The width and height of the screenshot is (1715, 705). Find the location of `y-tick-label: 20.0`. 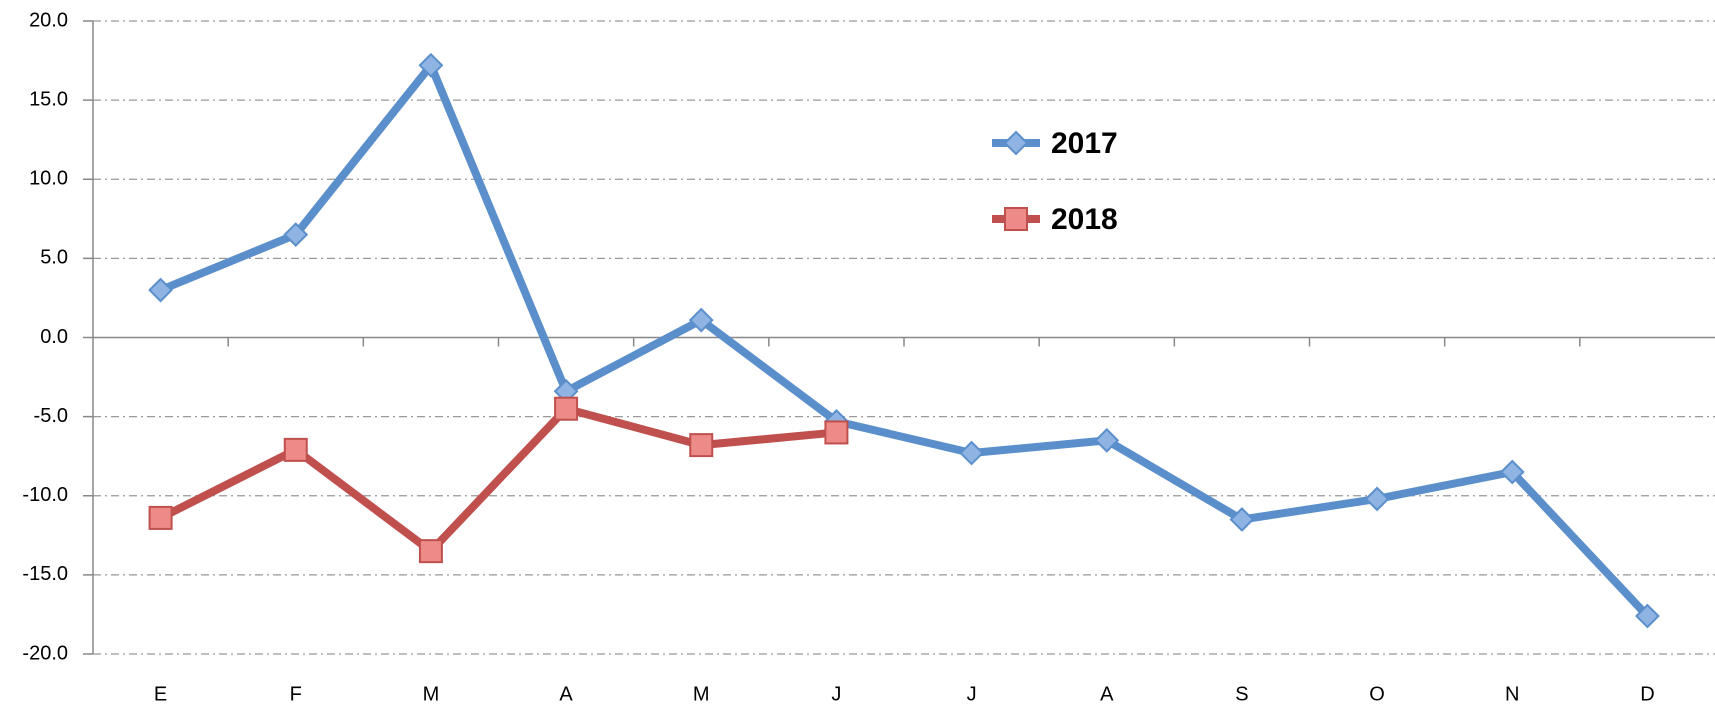

y-tick-label: 20.0 is located at coordinates (48, 20).